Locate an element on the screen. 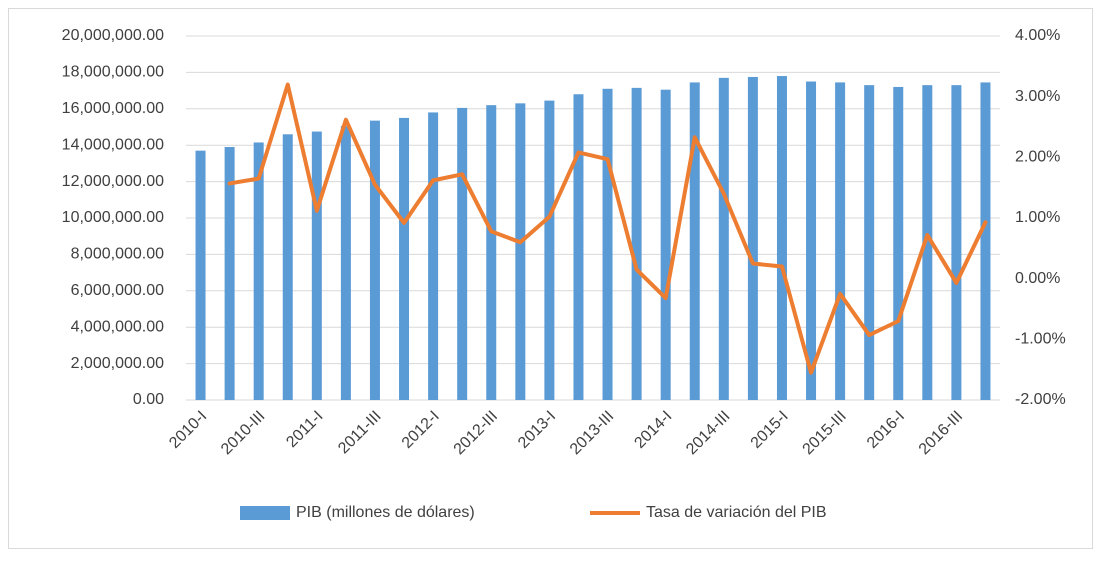 The height and width of the screenshot is (563, 1101). y-tick-label: 12,000,000.00 is located at coordinates (113, 181).